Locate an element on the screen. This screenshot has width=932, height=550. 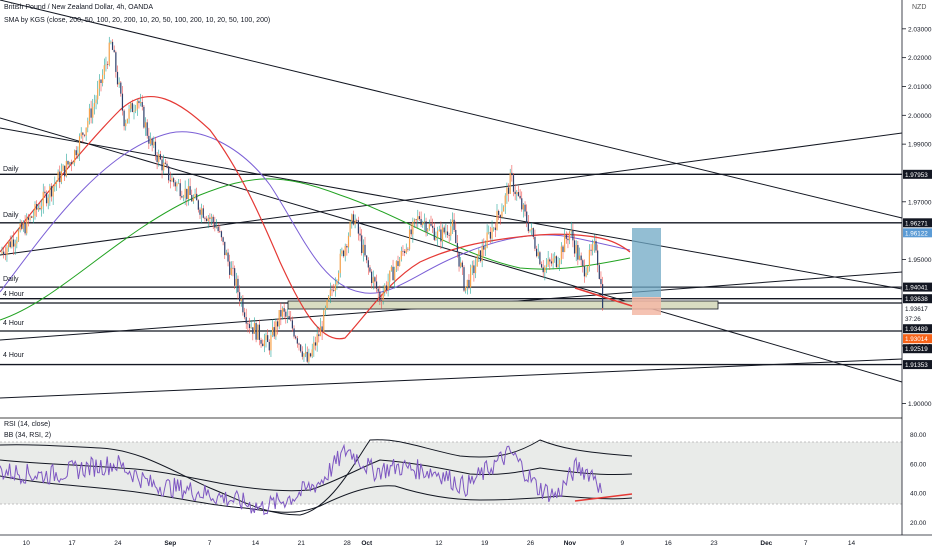
rsi-pane is located at coordinates (451, 477).